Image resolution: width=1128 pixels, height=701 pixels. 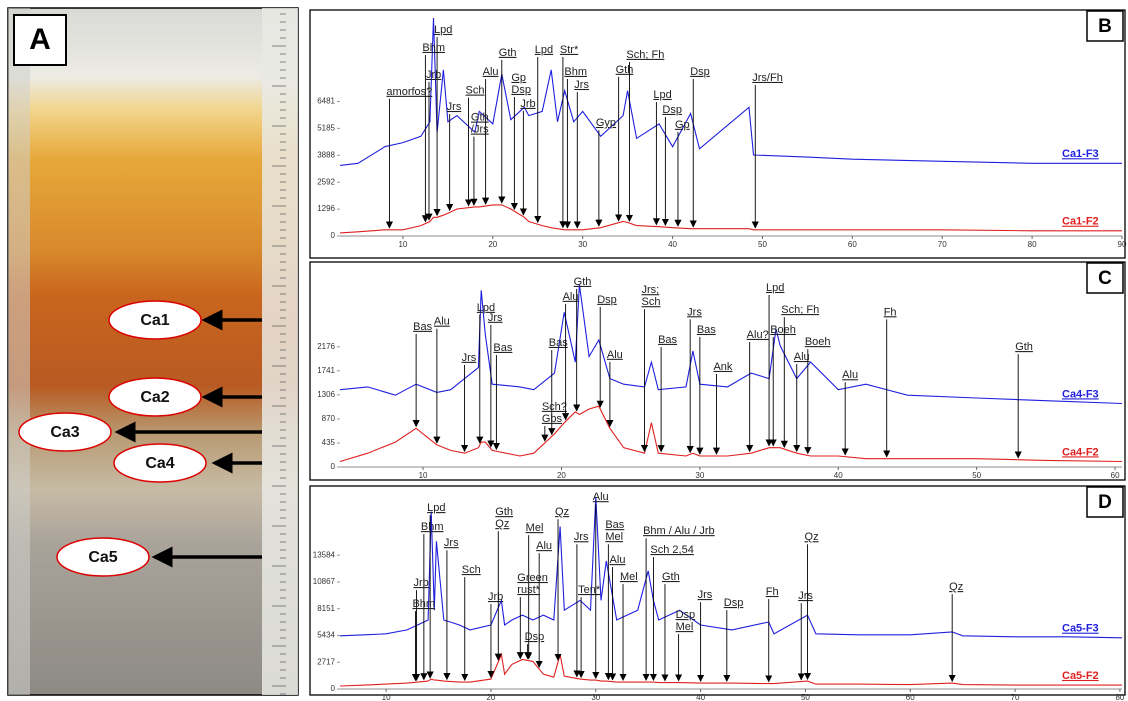 What do you see at coordinates (1080, 222) in the screenshot?
I see `series-label: Ca1-F2` at bounding box center [1080, 222].